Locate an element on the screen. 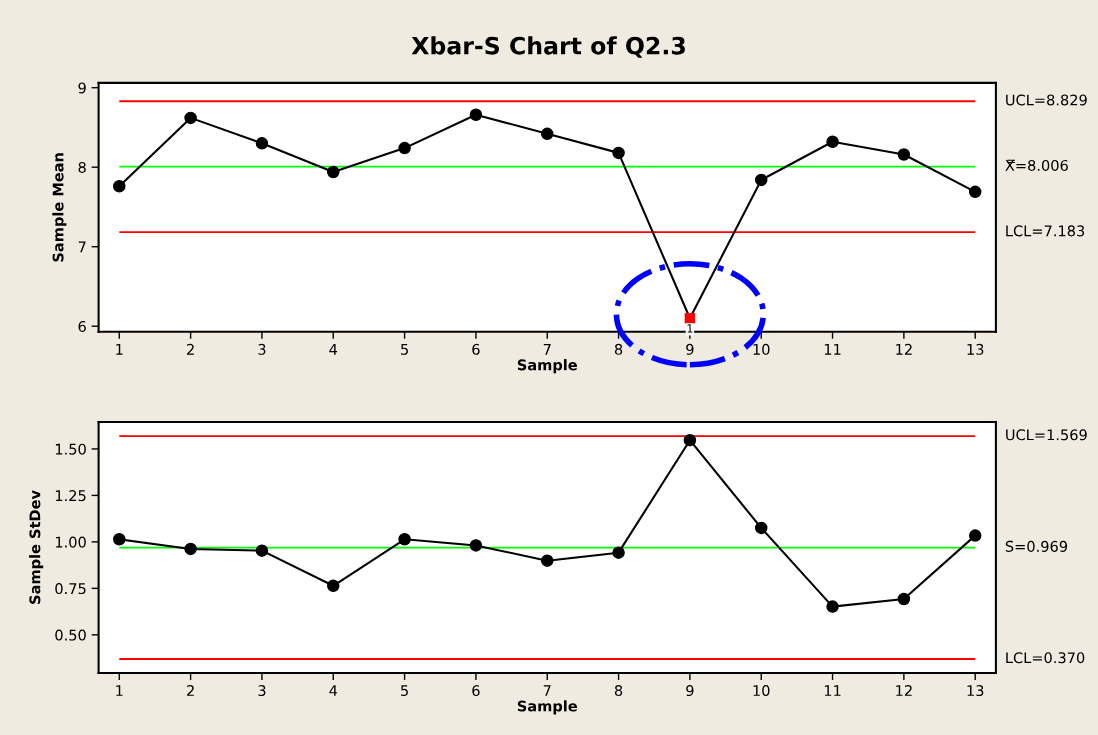  y-tick-label: 1.25 is located at coordinates (70, 496).